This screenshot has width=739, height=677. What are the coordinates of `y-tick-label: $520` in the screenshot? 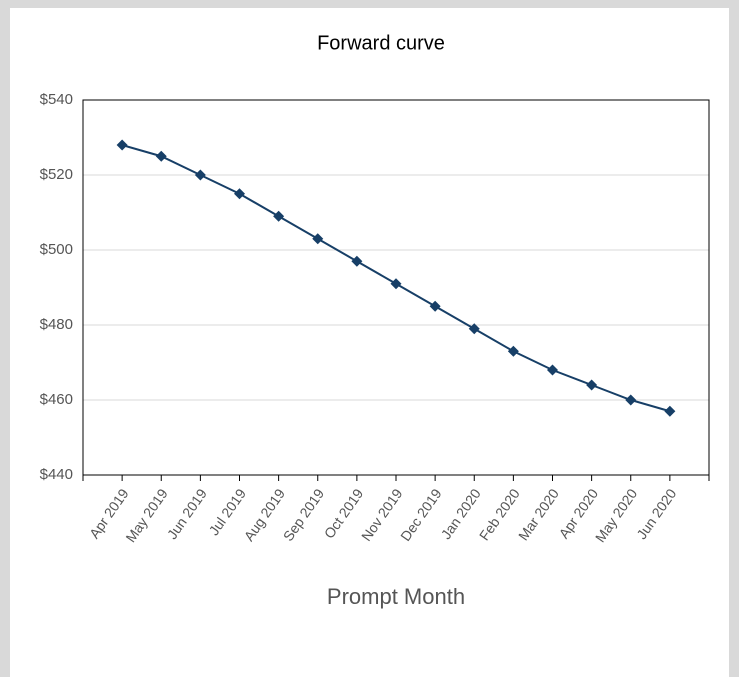 It's located at (56, 174).